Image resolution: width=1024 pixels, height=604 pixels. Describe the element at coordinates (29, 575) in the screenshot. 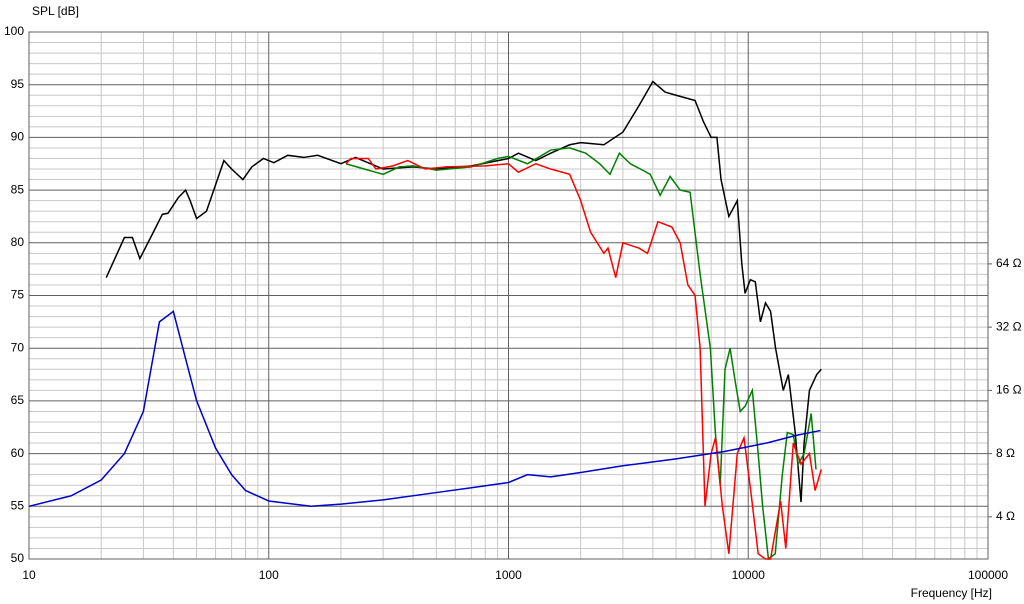

I see `x-tick-label: 10` at that location.